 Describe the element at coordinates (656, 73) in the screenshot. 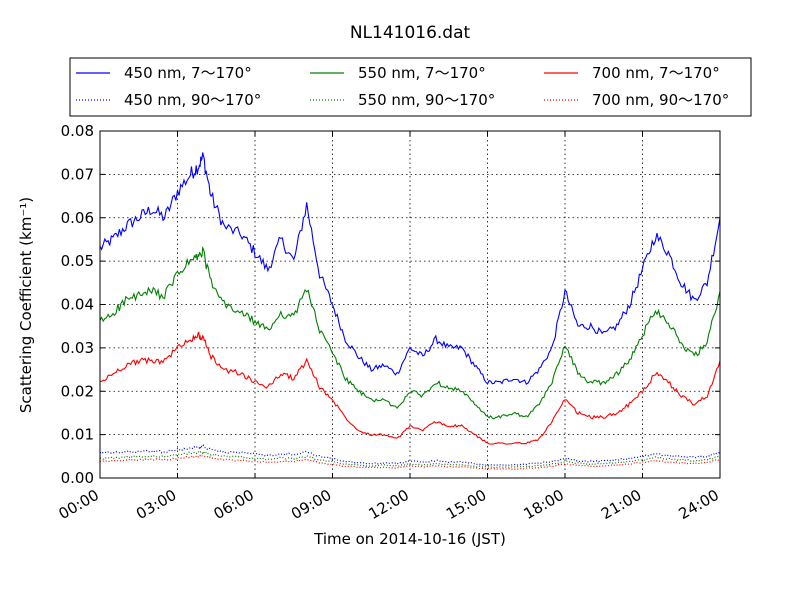

I see `legend-label-2: 700 nm, 7～170°` at that location.